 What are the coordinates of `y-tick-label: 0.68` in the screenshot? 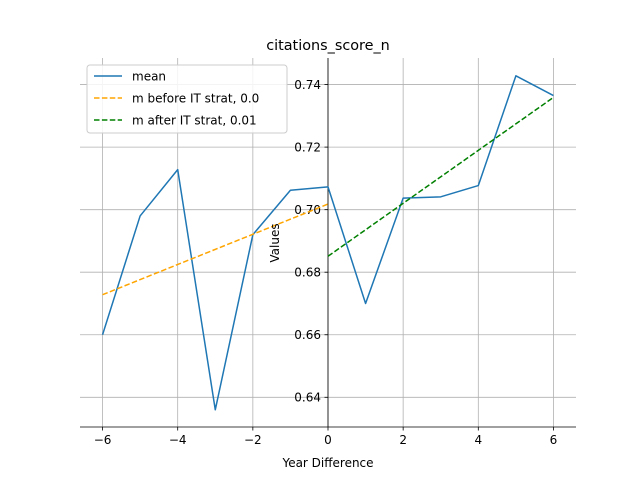 It's located at (307, 273).